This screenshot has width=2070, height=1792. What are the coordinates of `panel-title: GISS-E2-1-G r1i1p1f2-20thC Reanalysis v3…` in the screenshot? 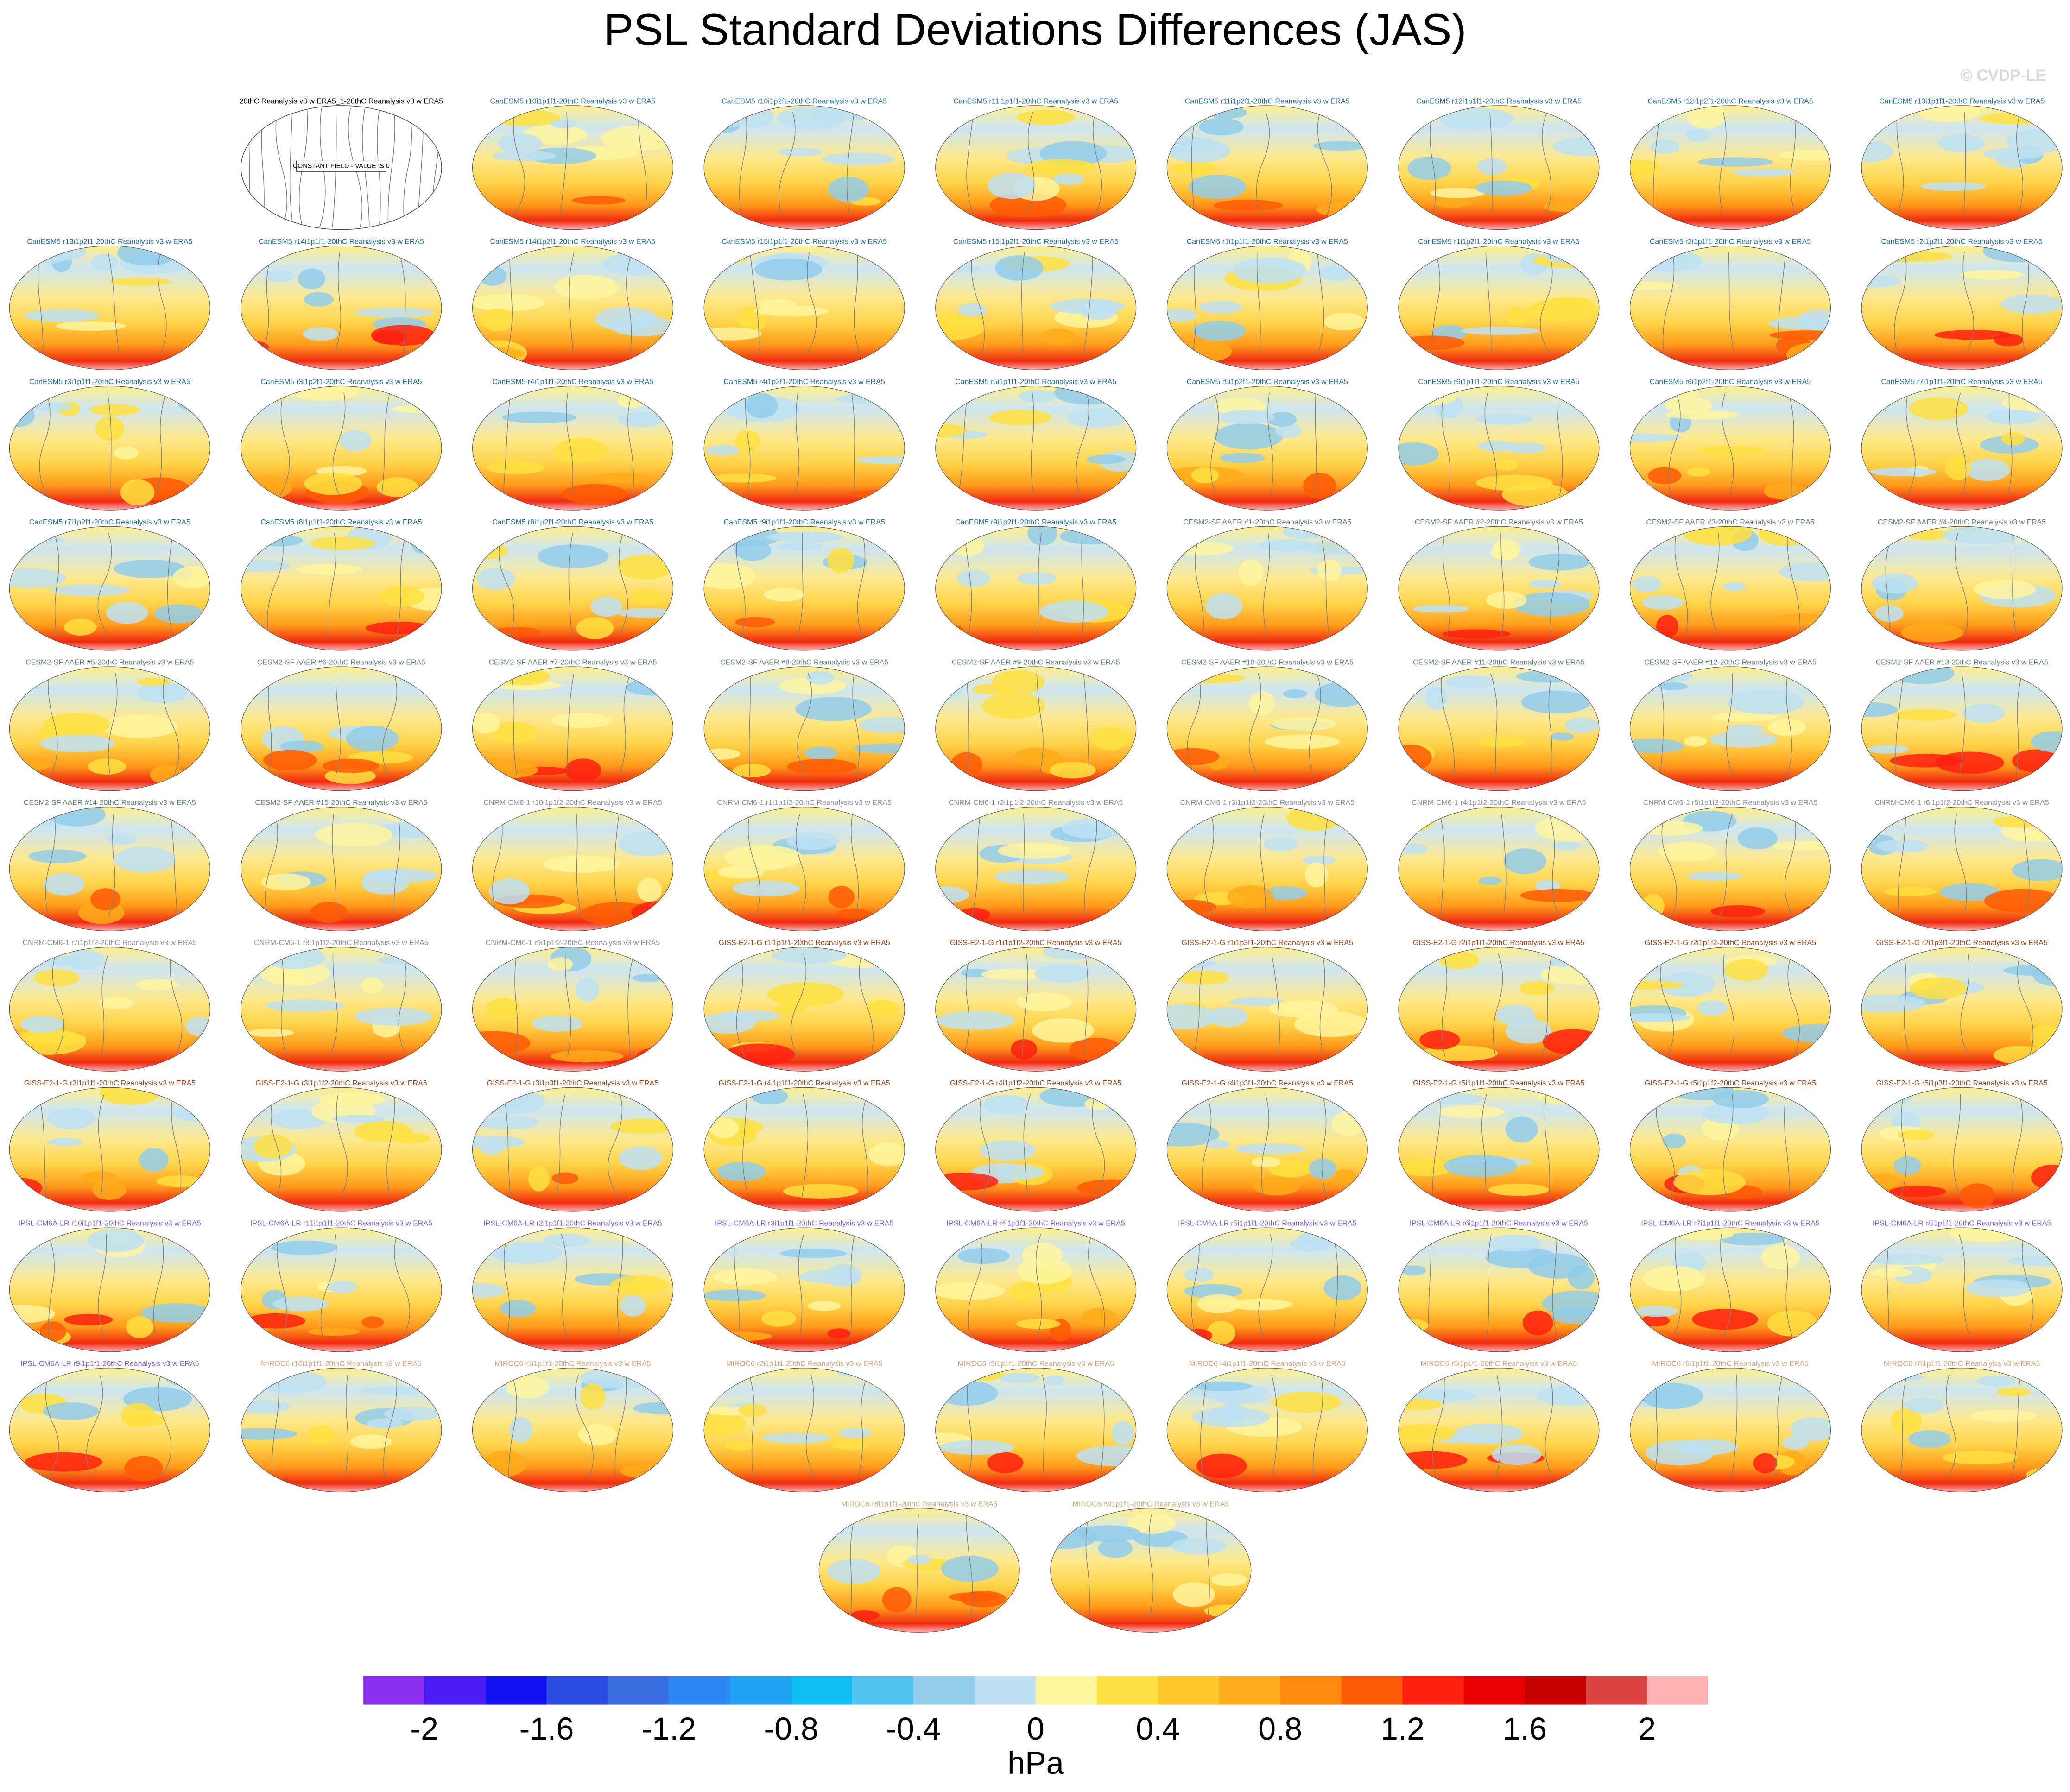 It's located at (1035, 943).